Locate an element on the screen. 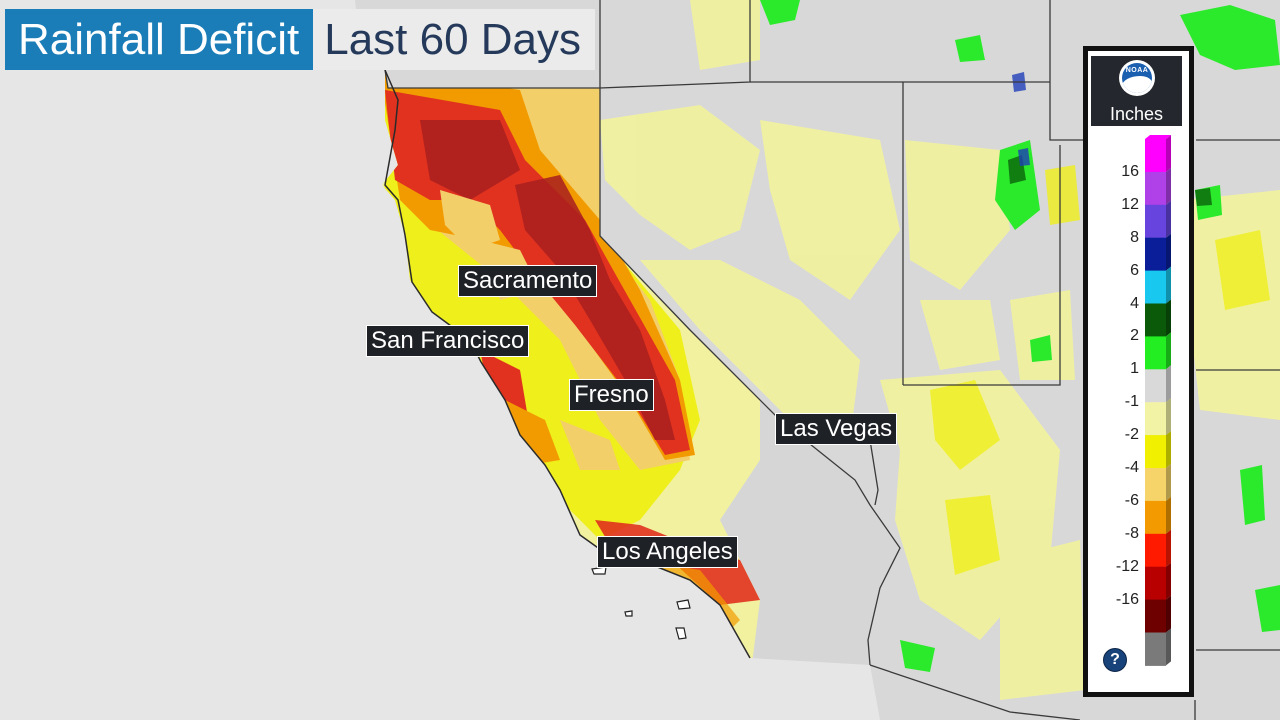 The image size is (1280, 720). map-title: Rainfall Deficit is located at coordinates (159, 39).